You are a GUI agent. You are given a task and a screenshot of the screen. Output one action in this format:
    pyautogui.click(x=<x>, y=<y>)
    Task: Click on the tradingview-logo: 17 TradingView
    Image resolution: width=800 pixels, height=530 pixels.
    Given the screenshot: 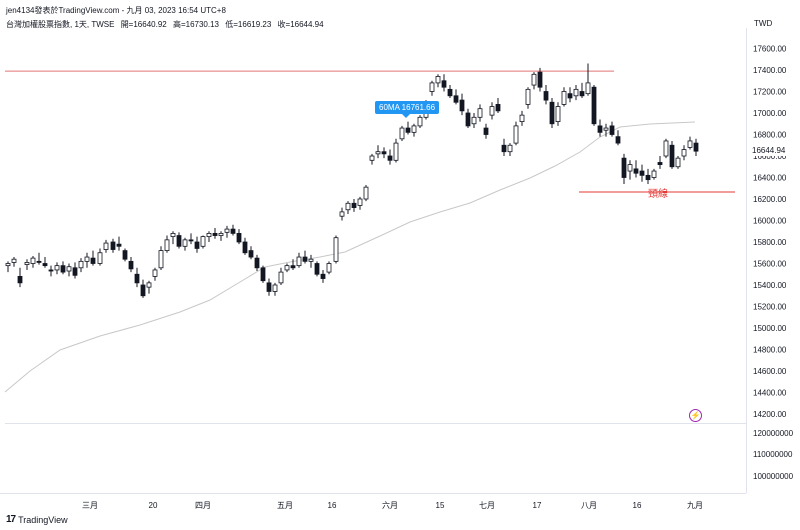 What is the action you would take?
    pyautogui.click(x=37, y=519)
    